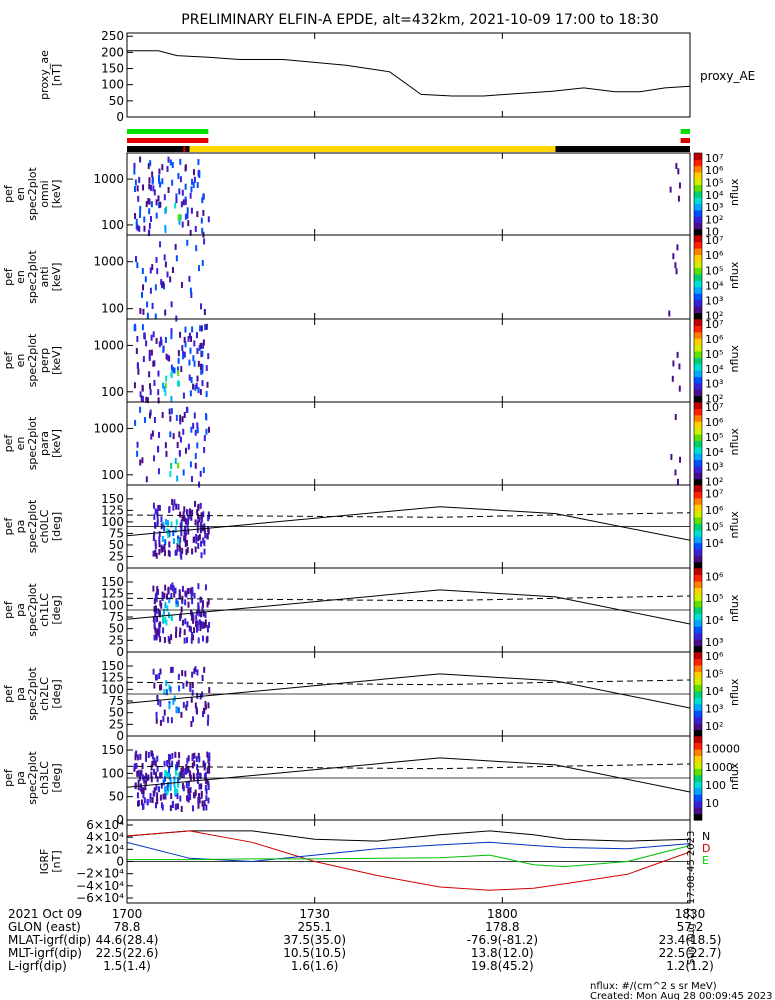  Describe the element at coordinates (408, 140) in the screenshot. I see `status-bars` at that location.